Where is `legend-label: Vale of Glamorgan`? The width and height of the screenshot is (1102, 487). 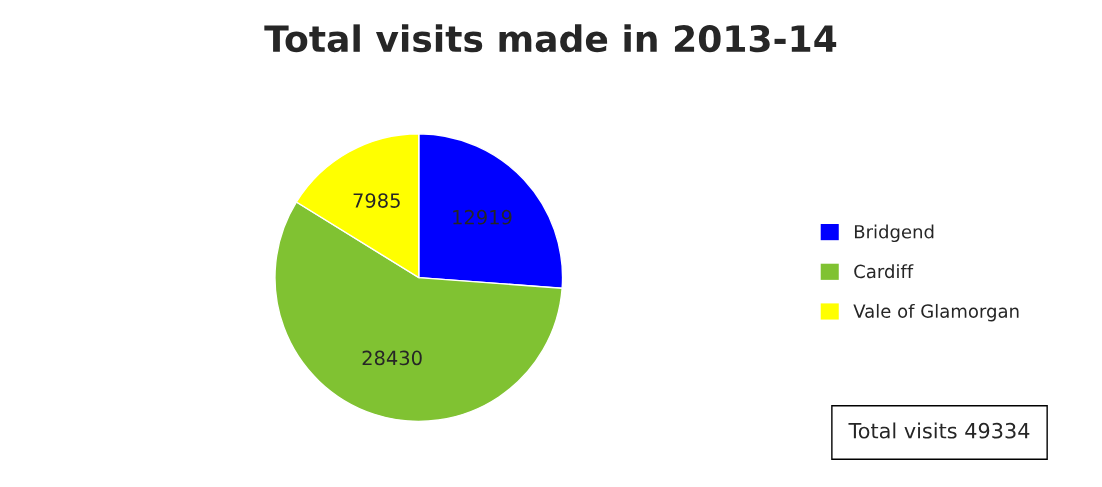
legend-label: Vale of Glamorgan is located at coordinates (936, 312).